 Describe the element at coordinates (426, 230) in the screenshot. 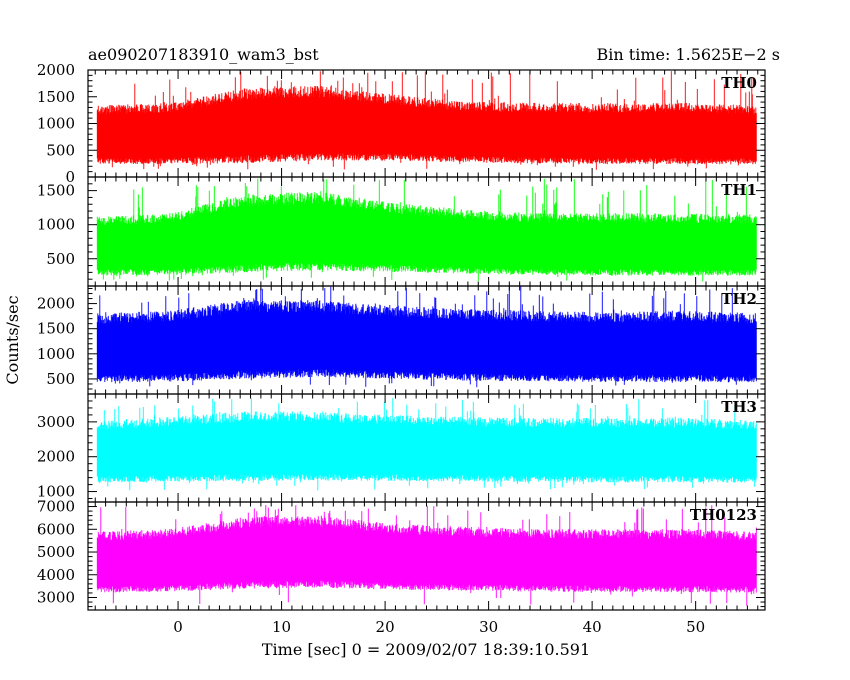

I see `series-th1` at that location.